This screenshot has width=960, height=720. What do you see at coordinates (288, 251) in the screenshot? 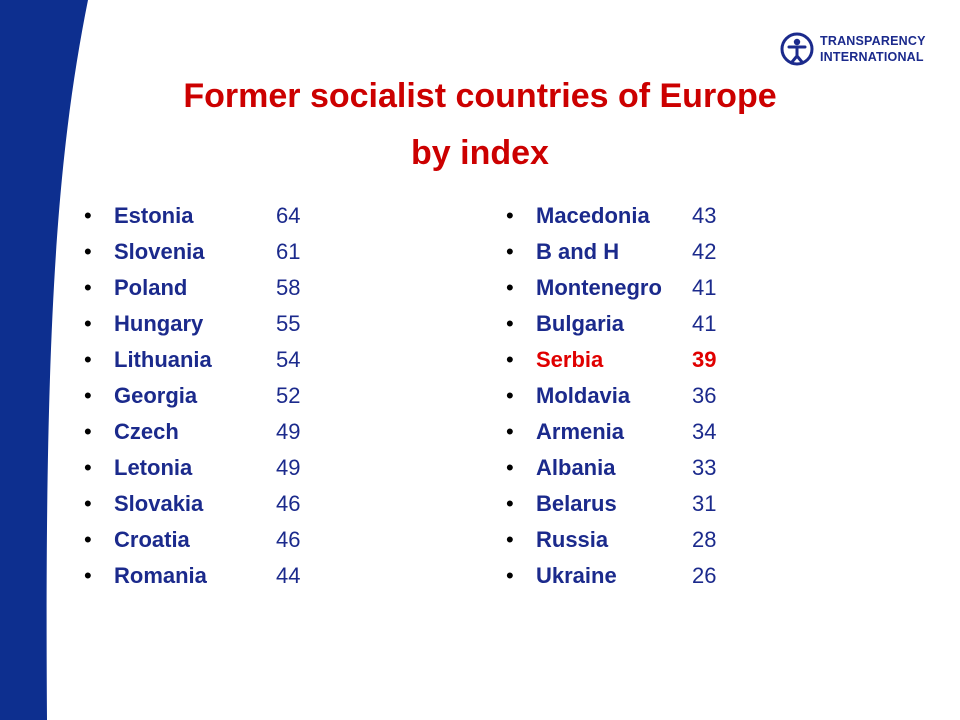
I see `index-score: 61` at bounding box center [288, 251].